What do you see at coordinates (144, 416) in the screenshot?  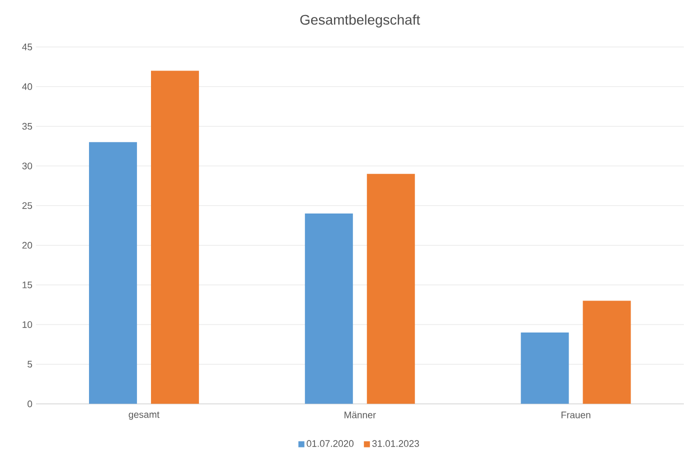 I see `x-tick-label: gesamt` at bounding box center [144, 416].